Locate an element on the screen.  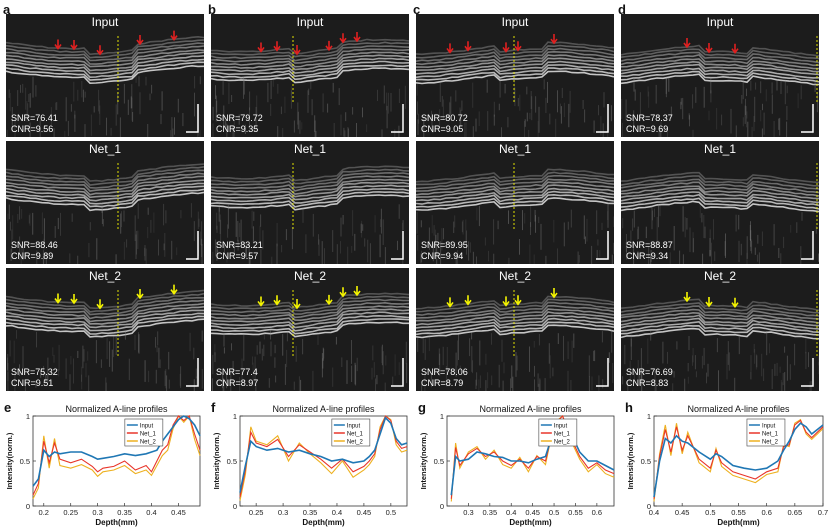
x-tick-label: 0.6 is located at coordinates (597, 512).